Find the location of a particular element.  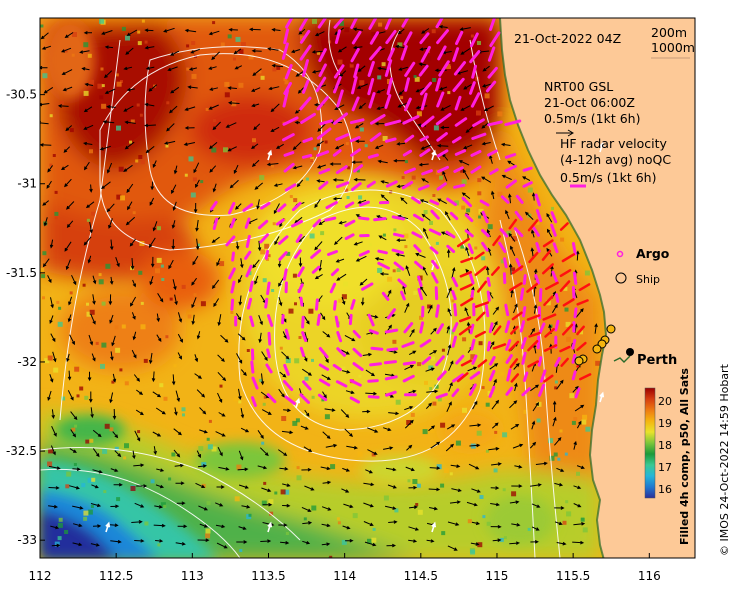

colorbar-tick-label: 20 is located at coordinates (665, 401).